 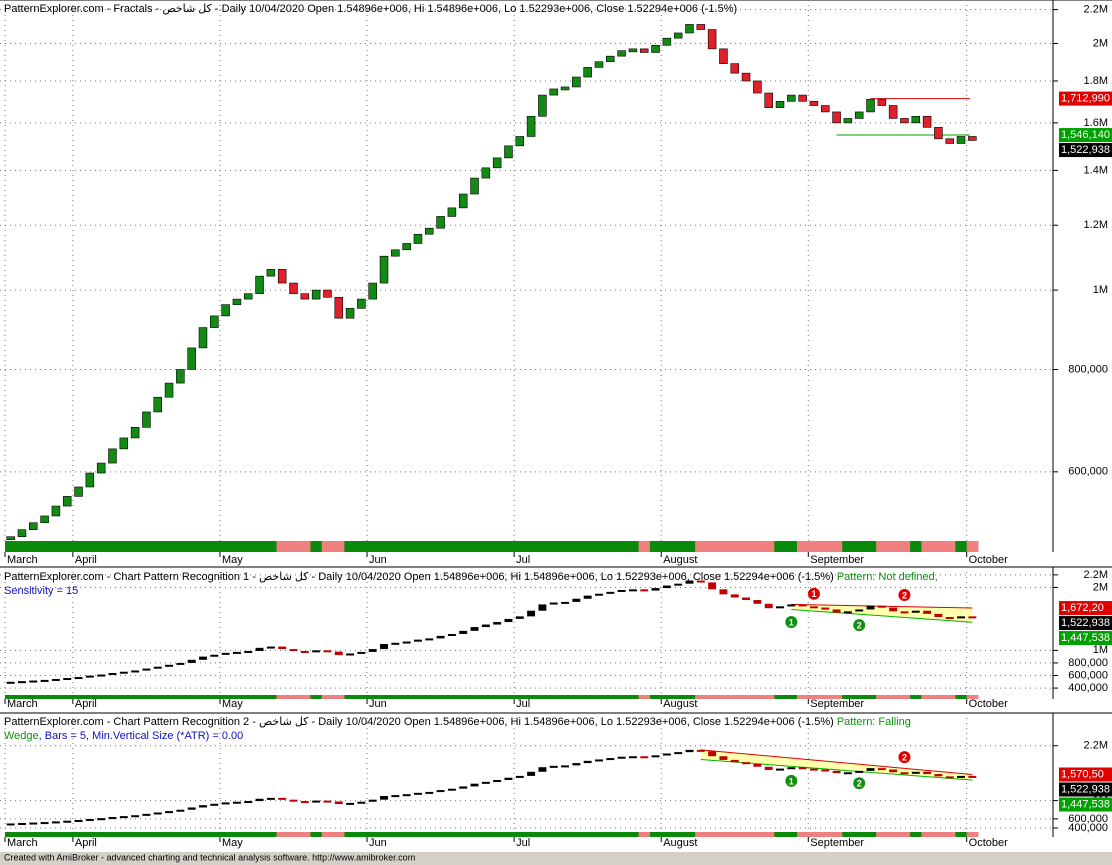 What do you see at coordinates (904, 595) in the screenshot?
I see `pattern-point-label: 2` at bounding box center [904, 595].